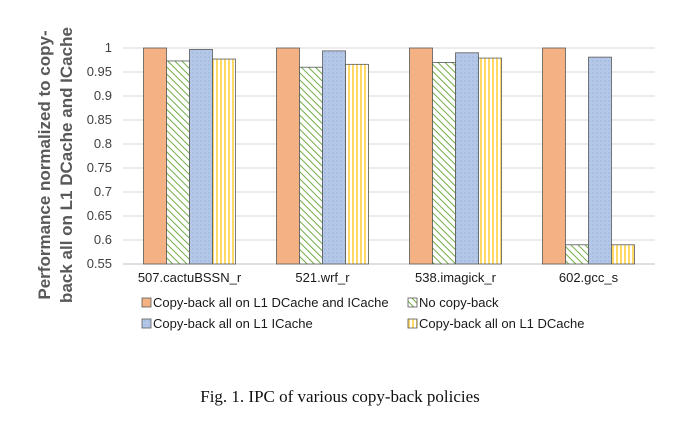  What do you see at coordinates (233, 323) in the screenshot?
I see `legend-label: Copy-back all on L1 ICache` at bounding box center [233, 323].